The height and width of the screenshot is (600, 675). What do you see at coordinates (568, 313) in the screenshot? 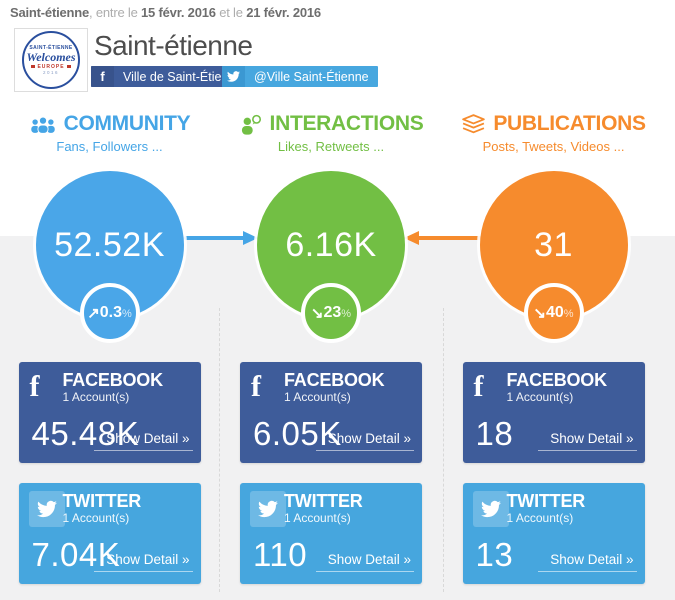
I see `publications-trend-unit: %` at bounding box center [568, 313].